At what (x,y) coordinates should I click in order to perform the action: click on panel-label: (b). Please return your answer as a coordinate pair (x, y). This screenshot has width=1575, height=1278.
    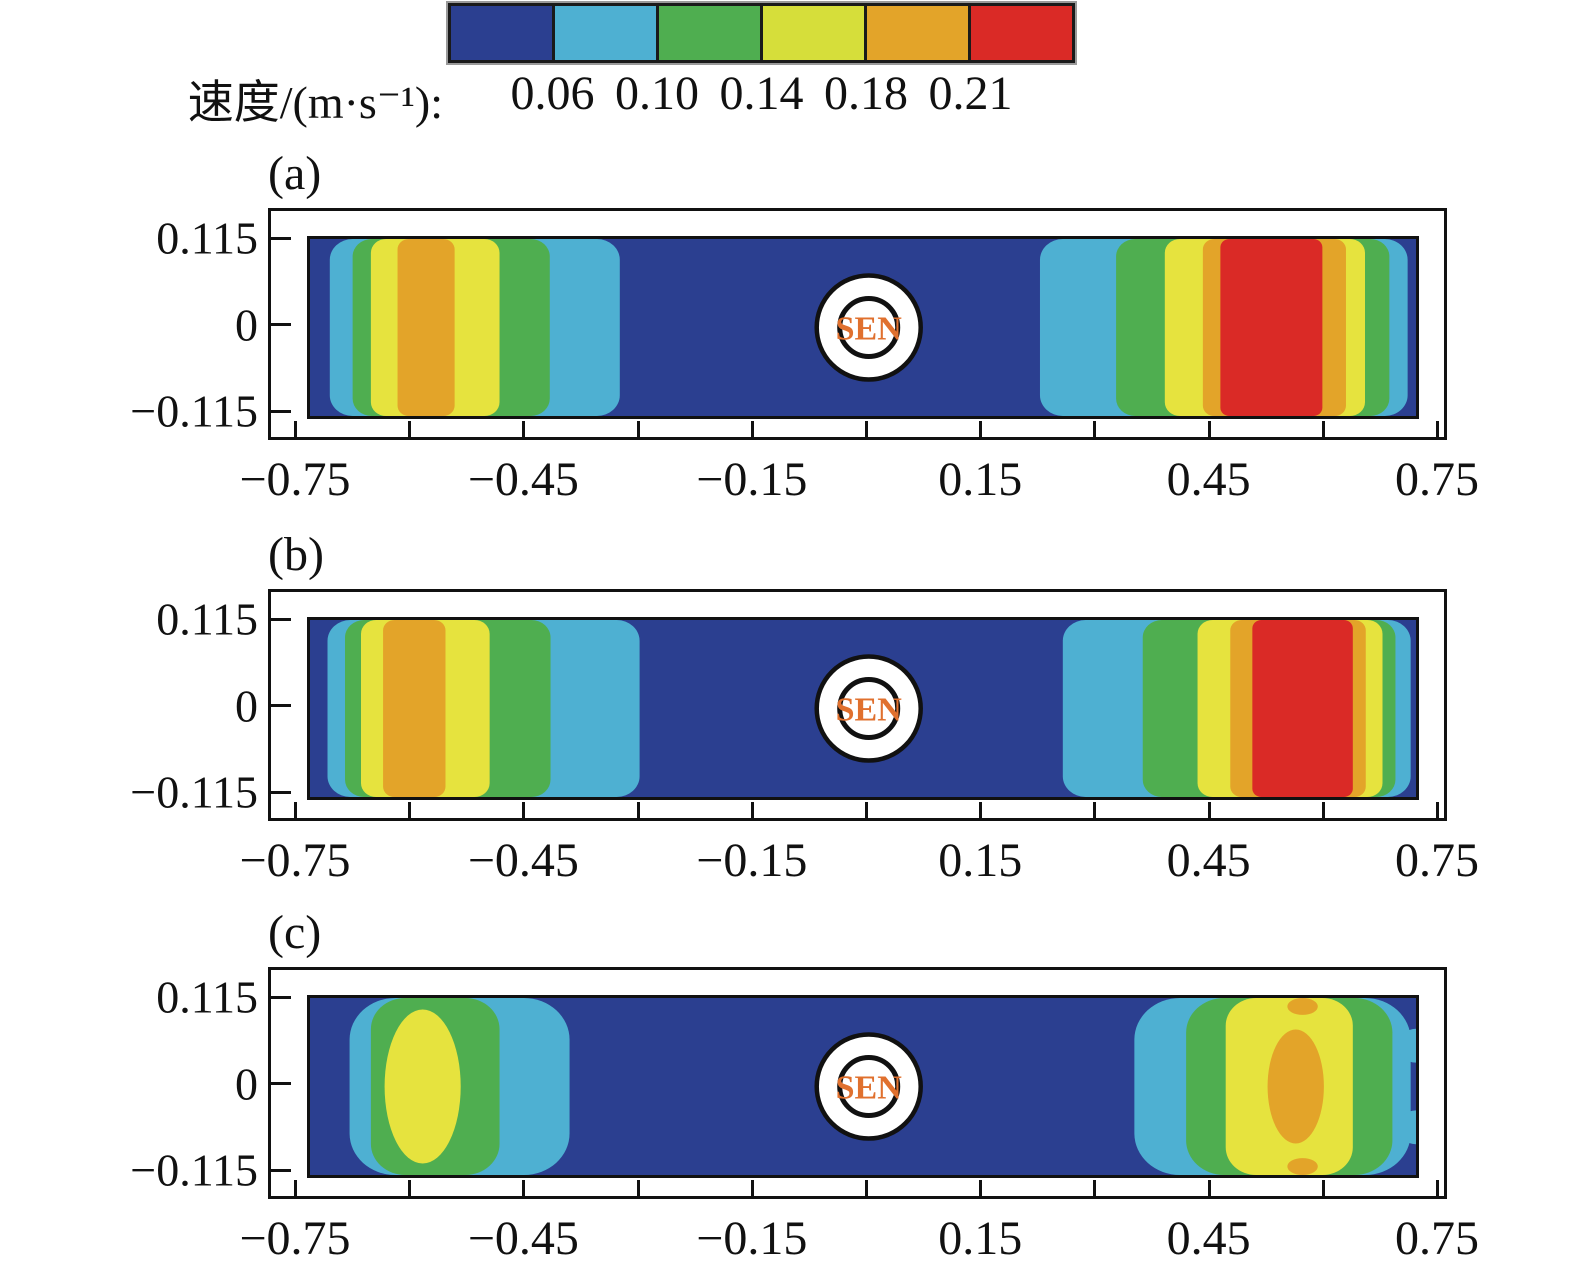
    Looking at the image, I should click on (296, 554).